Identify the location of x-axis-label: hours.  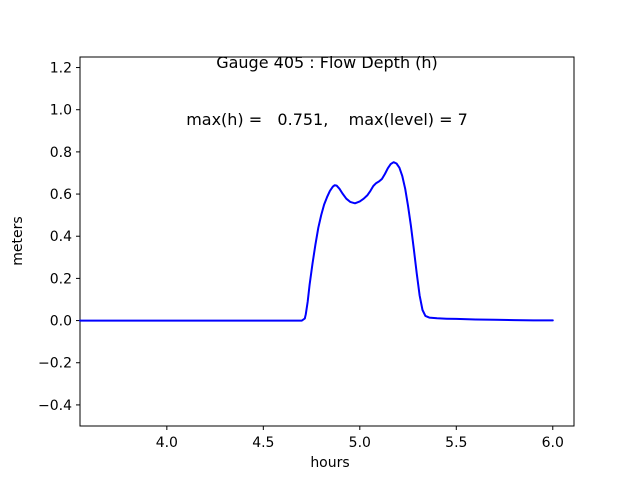
(329, 463).